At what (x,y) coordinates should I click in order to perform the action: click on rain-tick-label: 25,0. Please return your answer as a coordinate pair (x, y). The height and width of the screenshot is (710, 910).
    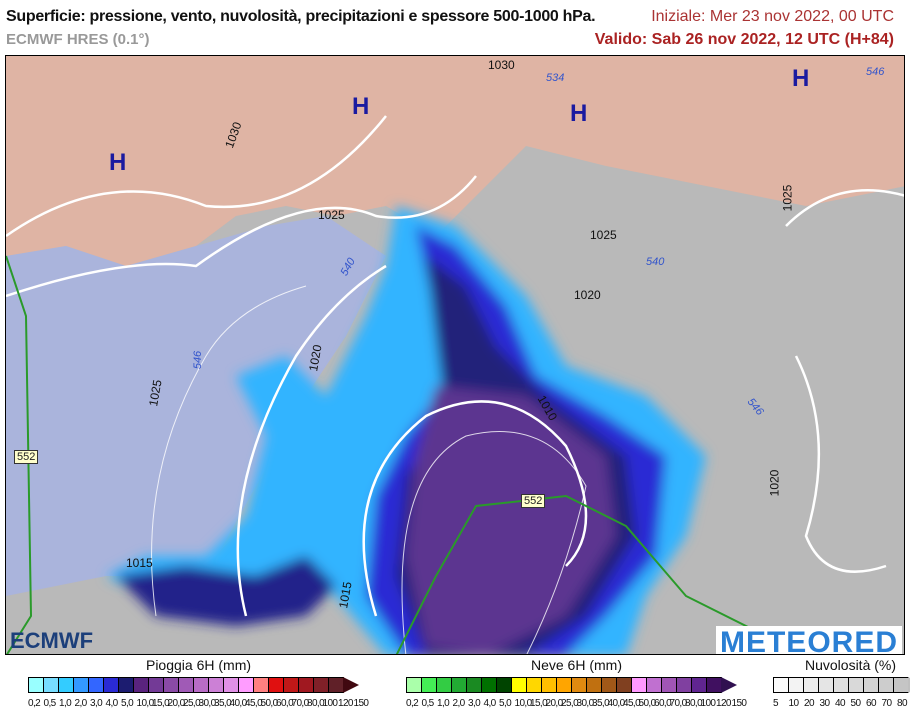
    Looking at the image, I should click on (192, 703).